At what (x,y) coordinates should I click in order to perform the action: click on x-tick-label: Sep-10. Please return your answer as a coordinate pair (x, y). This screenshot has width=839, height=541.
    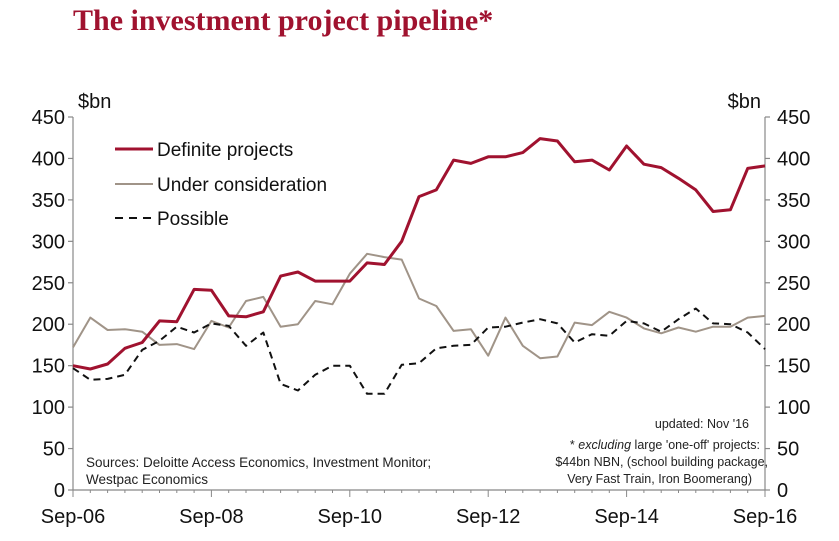
    Looking at the image, I should click on (350, 517).